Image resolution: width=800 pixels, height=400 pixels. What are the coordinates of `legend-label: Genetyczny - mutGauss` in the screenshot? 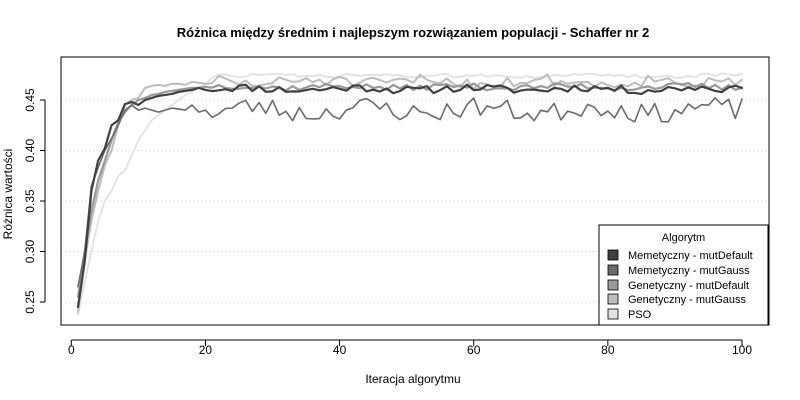 It's located at (687, 300).